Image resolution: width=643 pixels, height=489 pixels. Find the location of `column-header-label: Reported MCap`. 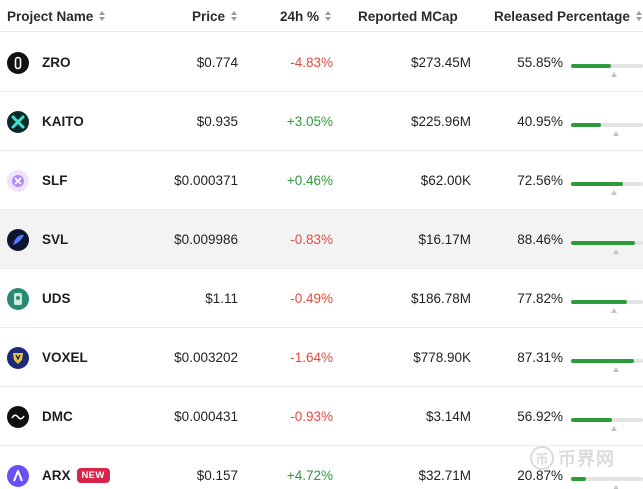

column-header-label: Reported MCap is located at coordinates (408, 16).